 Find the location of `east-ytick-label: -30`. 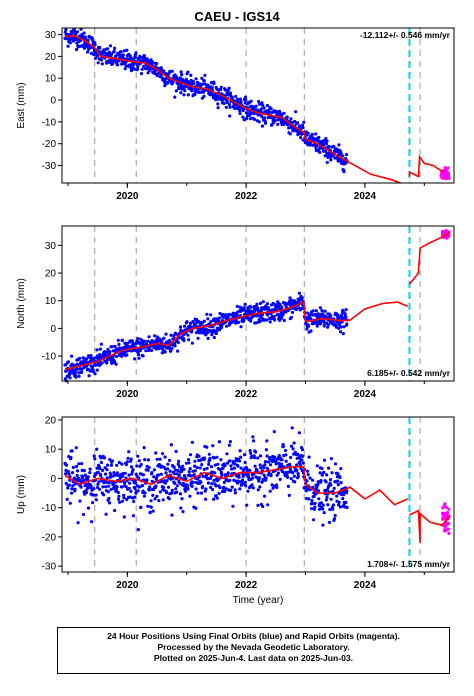

east-ytick-label: -30 is located at coordinates (49, 166).